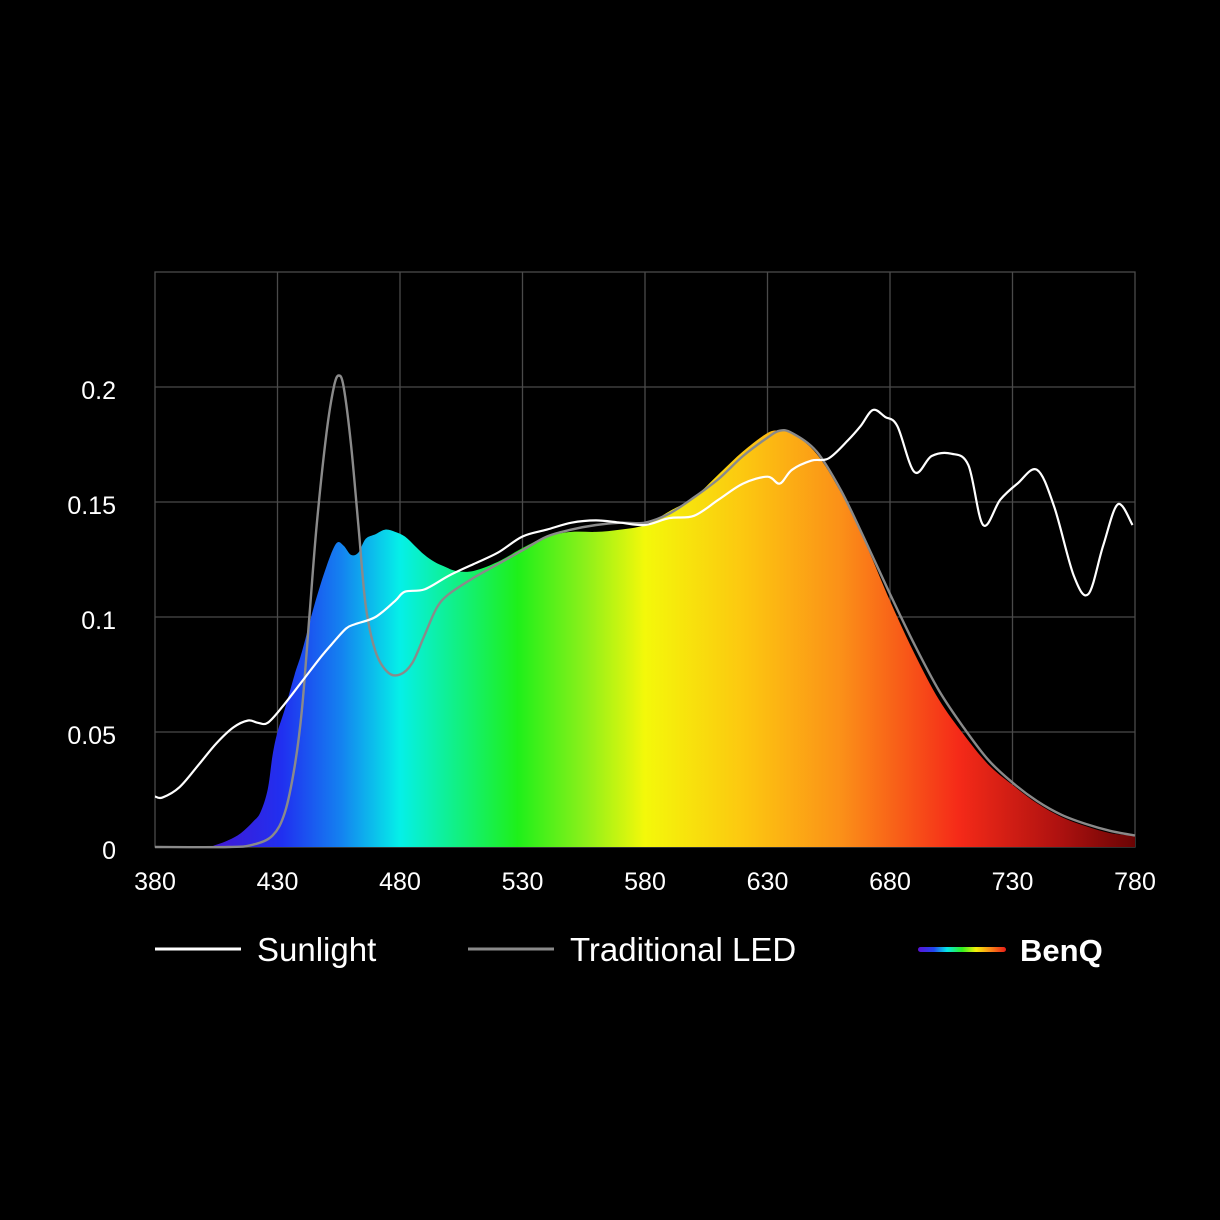 Image resolution: width=1220 pixels, height=1220 pixels. Describe the element at coordinates (1061, 950) in the screenshot. I see `legend-label-benq: BenQ` at that location.